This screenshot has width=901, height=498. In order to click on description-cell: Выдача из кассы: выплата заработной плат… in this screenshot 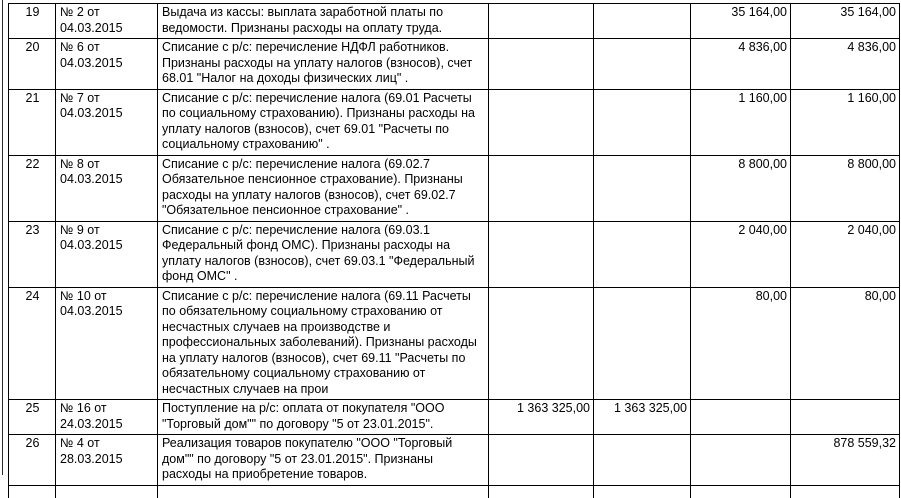, I will do `click(323, 21)`.